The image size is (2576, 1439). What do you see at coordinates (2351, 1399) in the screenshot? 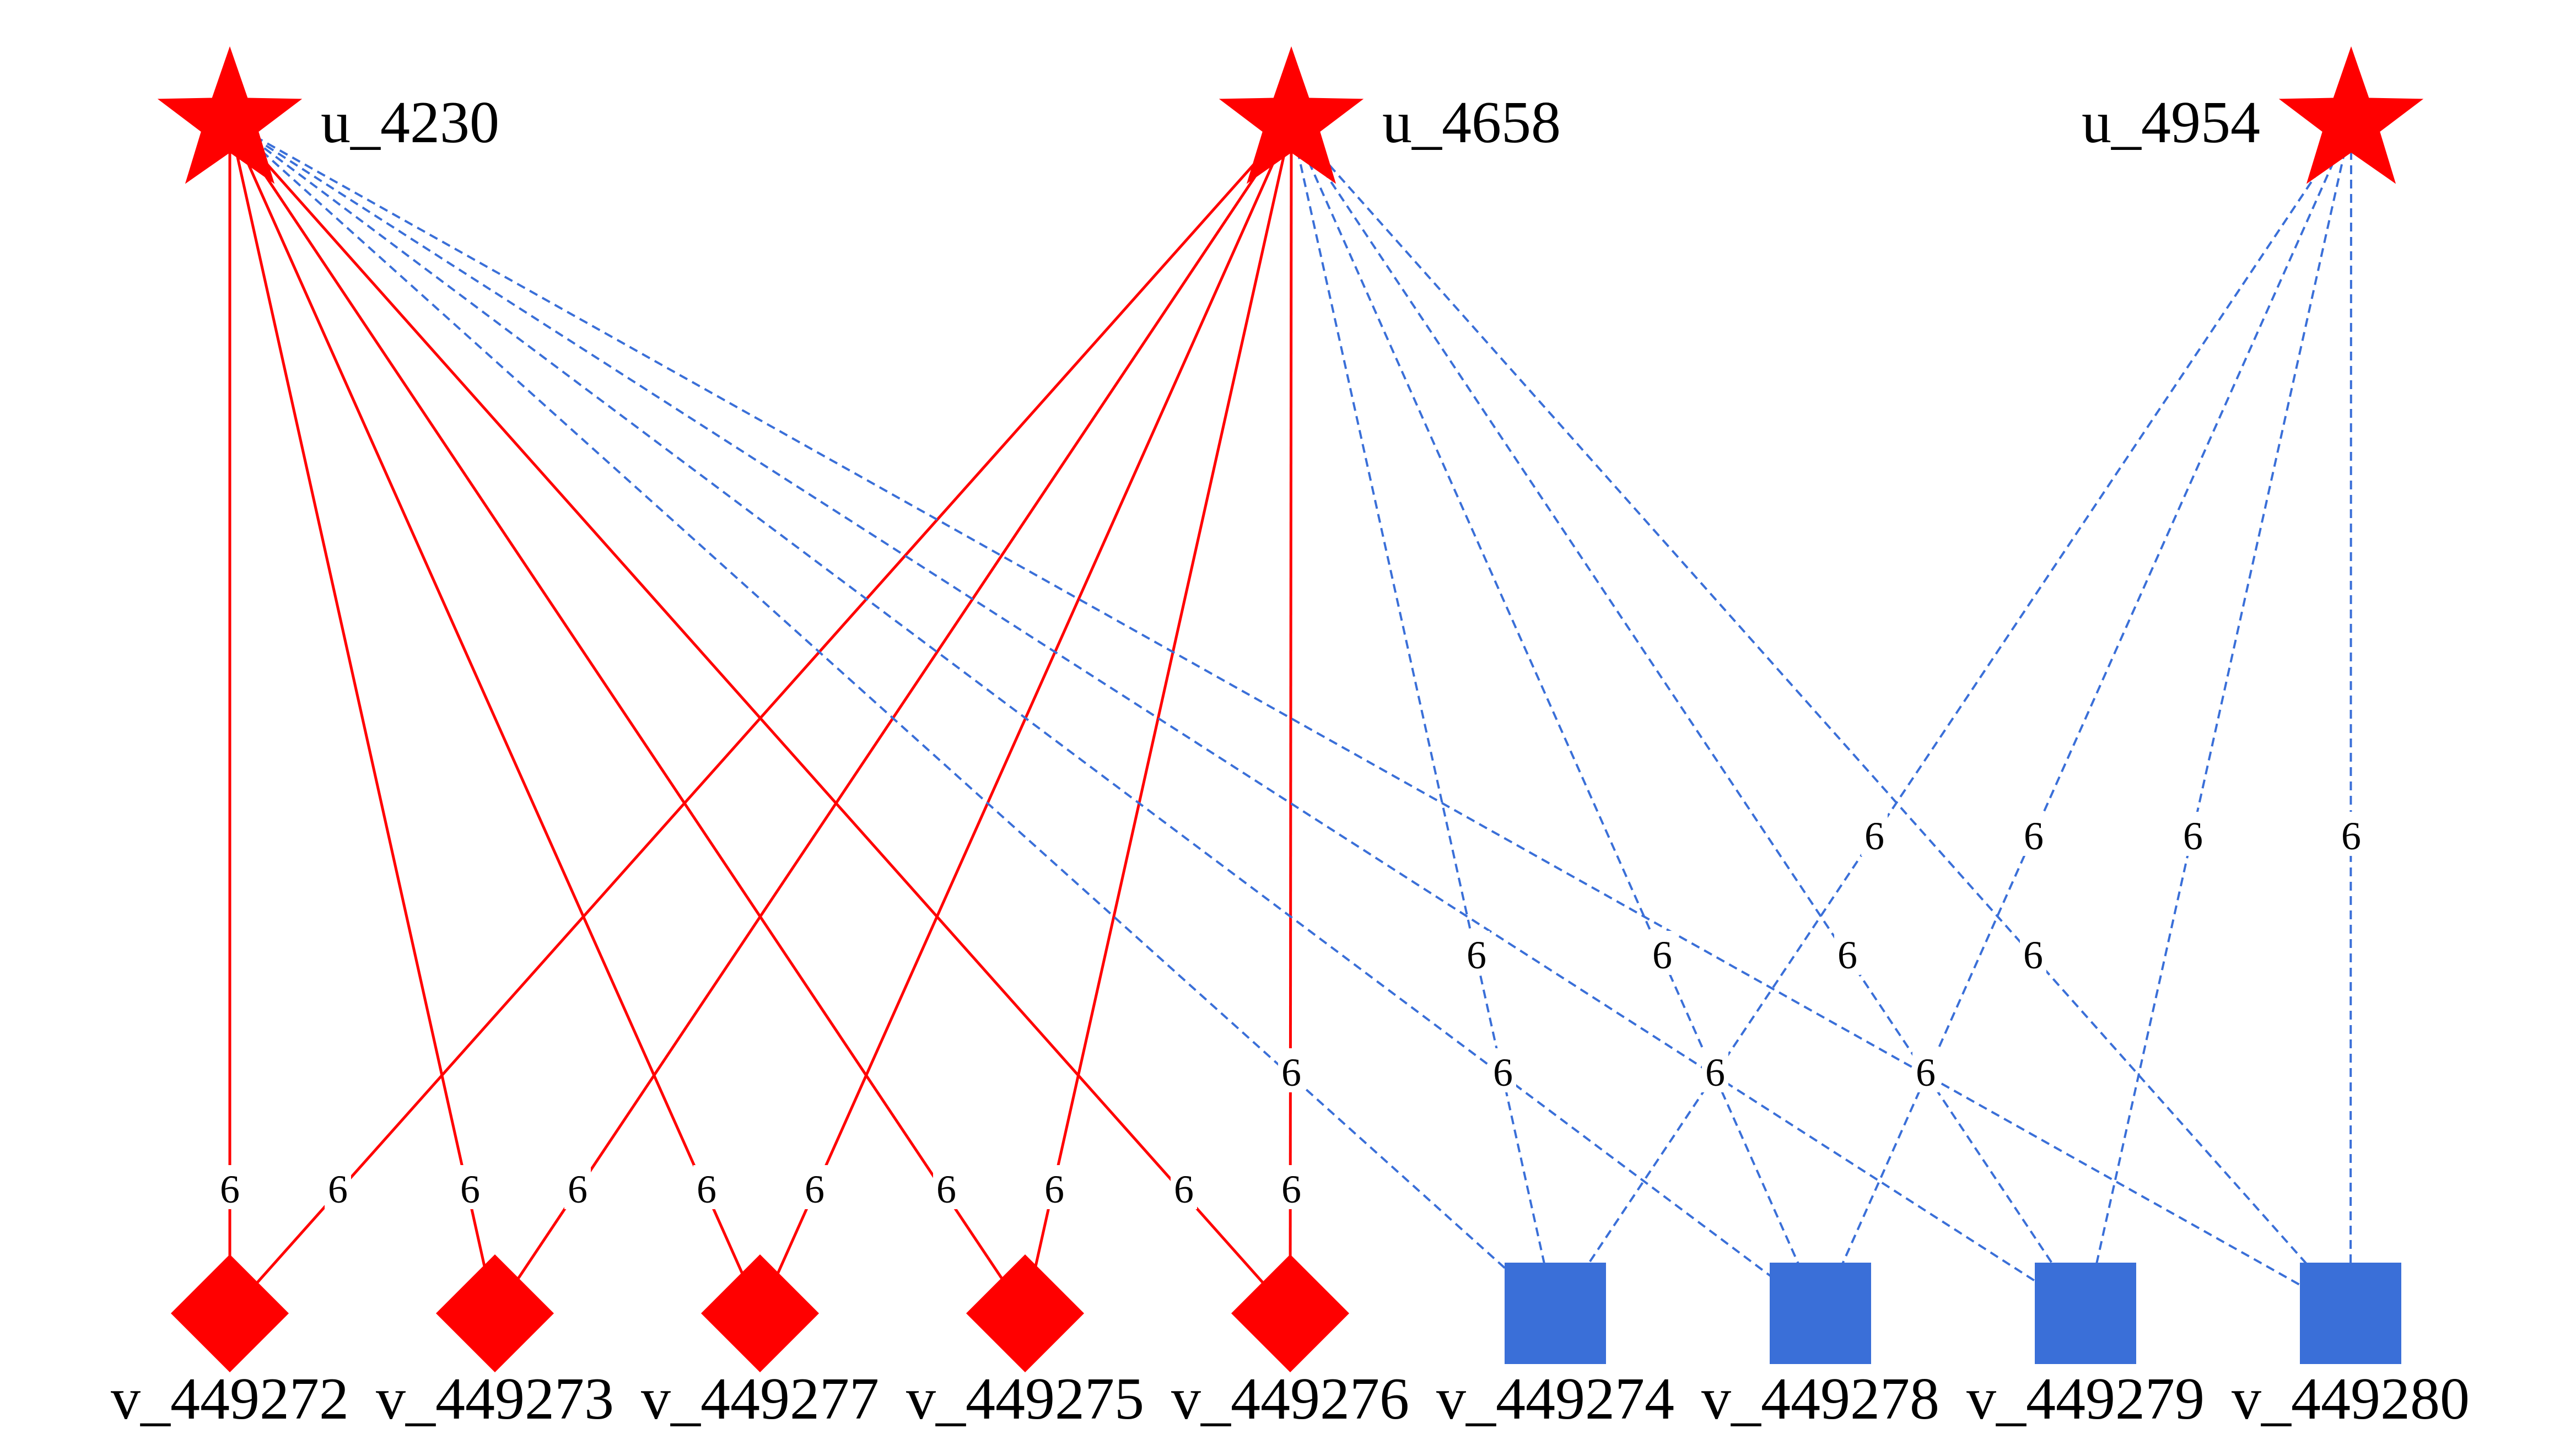
I see `item-node-label: v_449280` at bounding box center [2351, 1399].